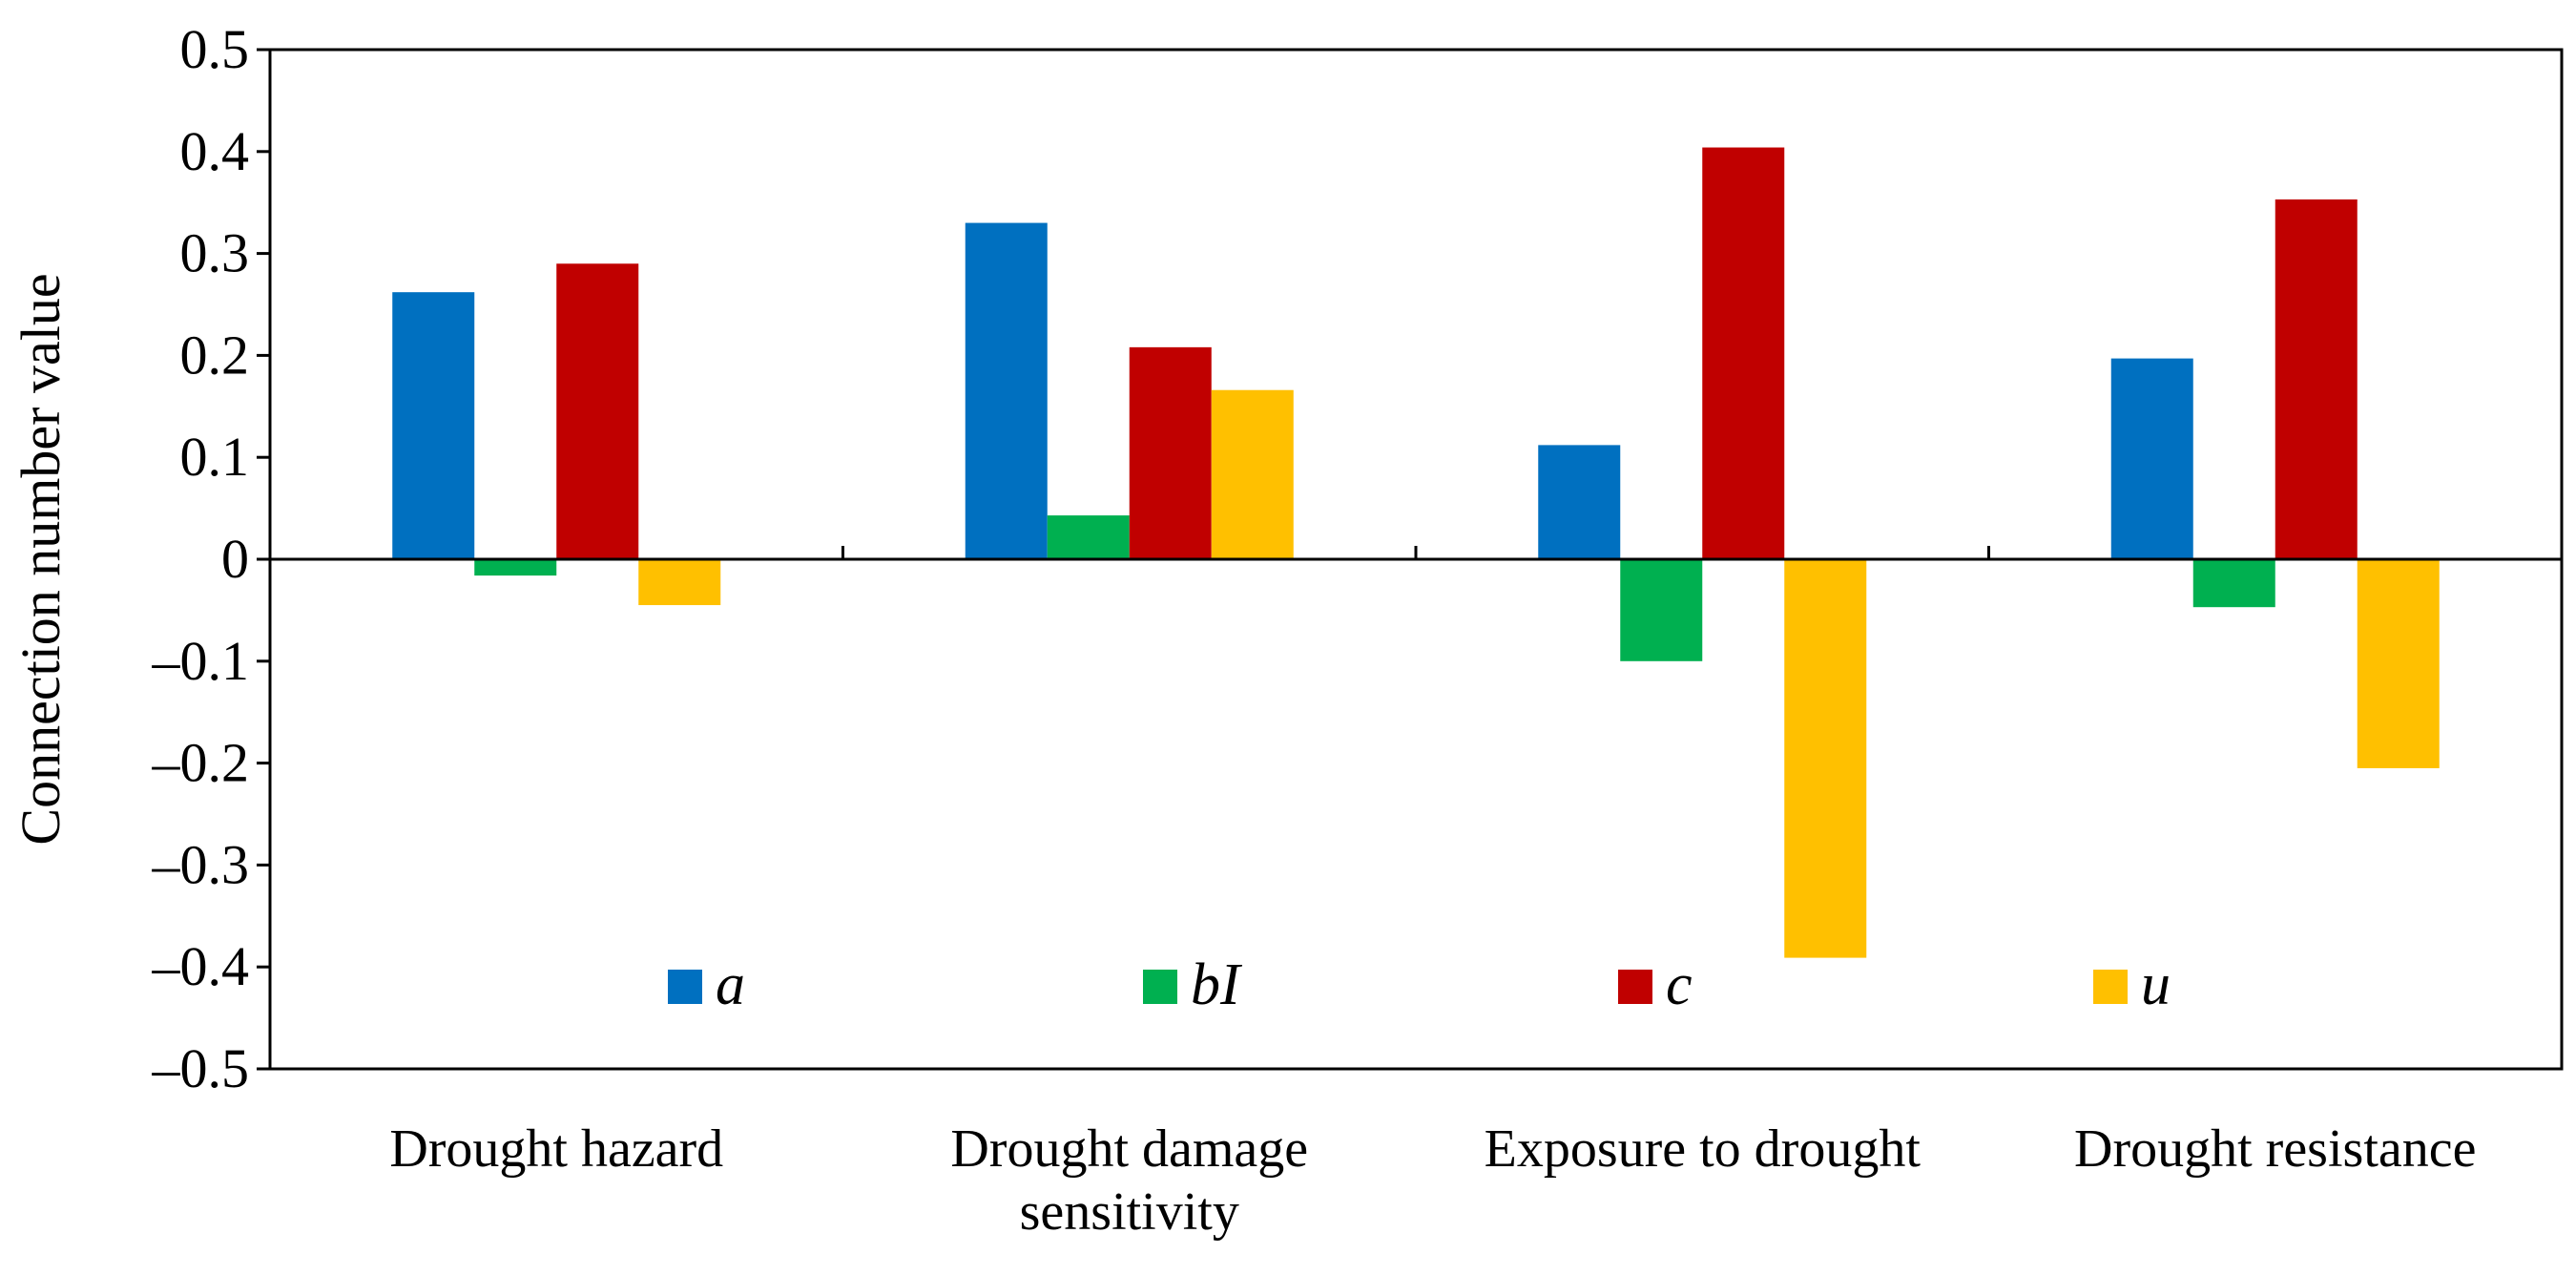 The image size is (2576, 1275). What do you see at coordinates (215, 457) in the screenshot?
I see `y-tick-label: 0.1` at bounding box center [215, 457].